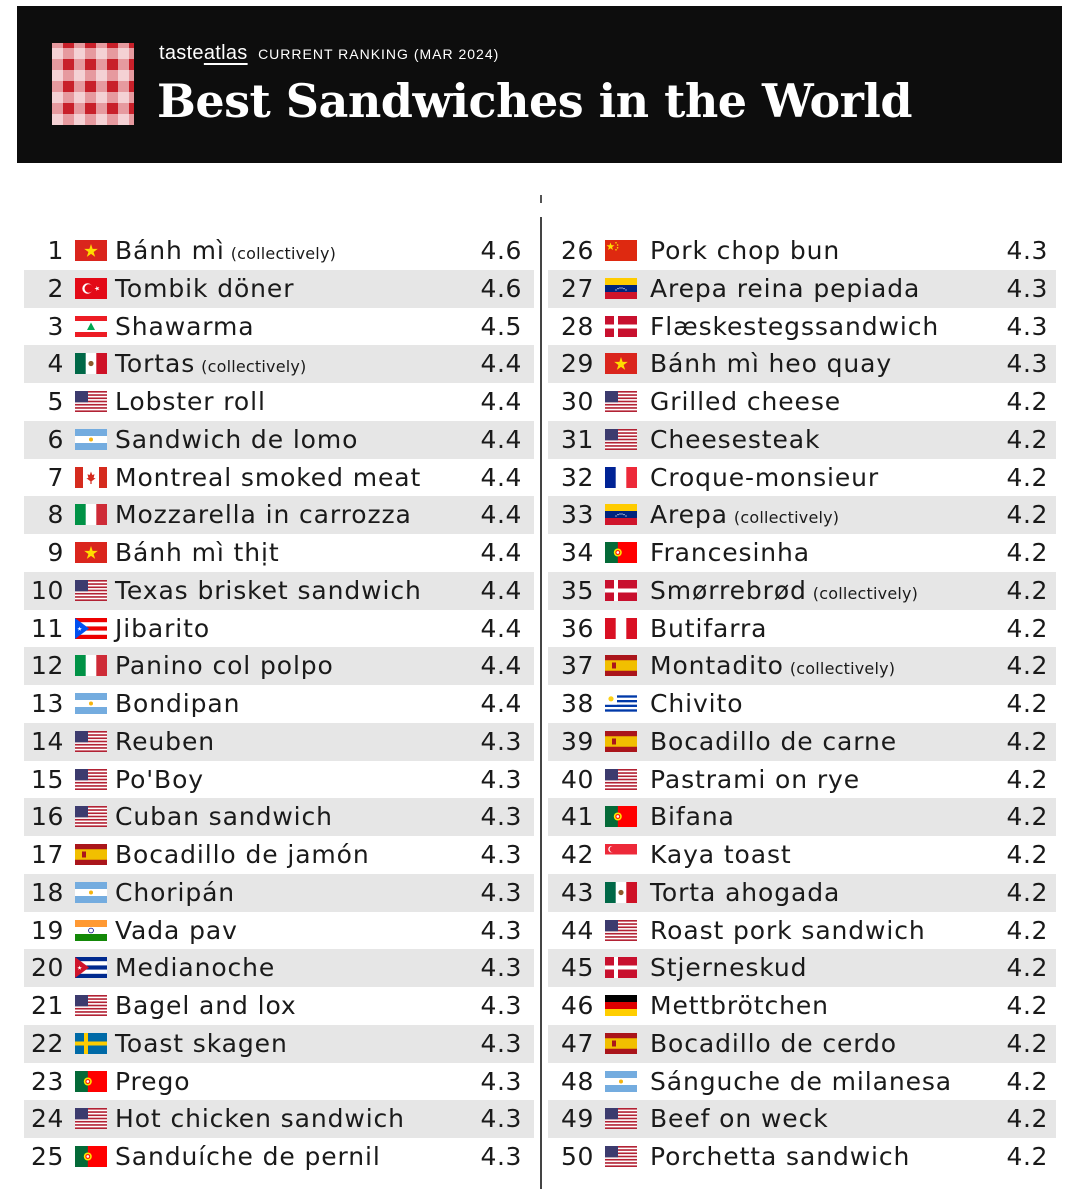  What do you see at coordinates (91, 439) in the screenshot?
I see `flag-ar-icon` at bounding box center [91, 439].